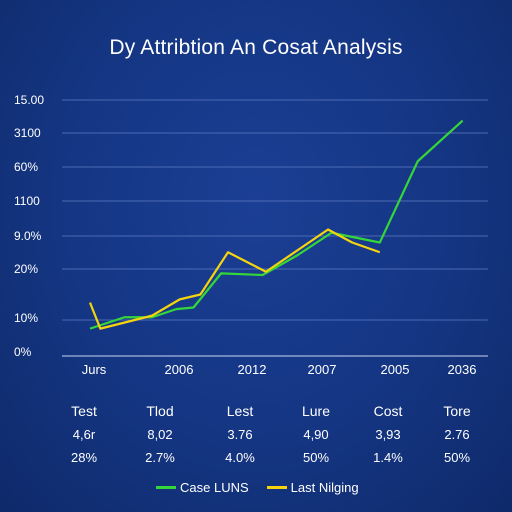 The width and height of the screenshot is (512, 512). I want to click on table-cell: 2.7%, so click(160, 457).